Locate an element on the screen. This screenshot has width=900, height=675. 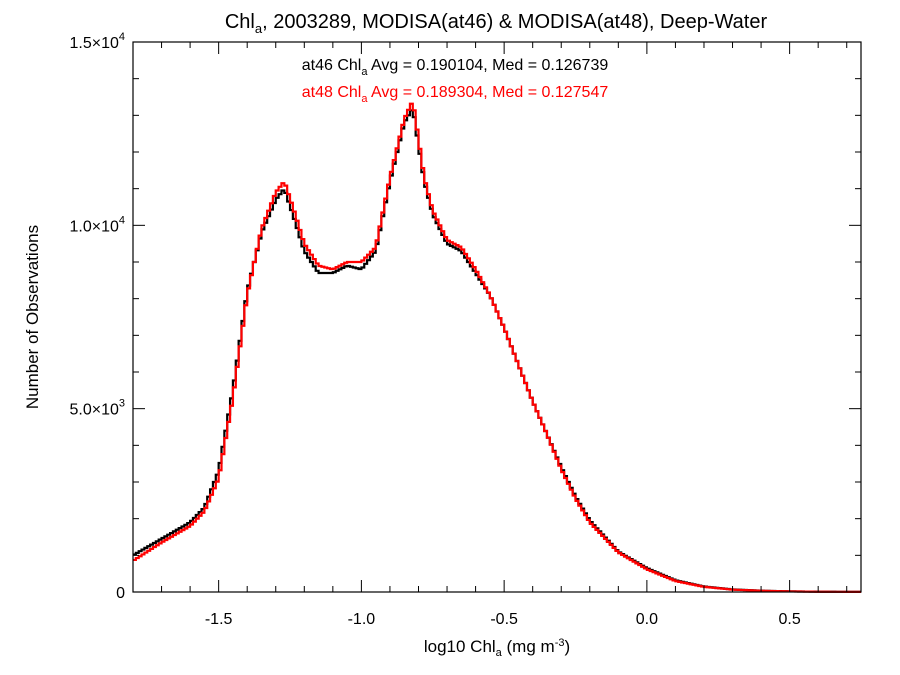
annotation-line-2: at48 Chla Avg = 0.189304, Med = 0.127547 is located at coordinates (455, 94).